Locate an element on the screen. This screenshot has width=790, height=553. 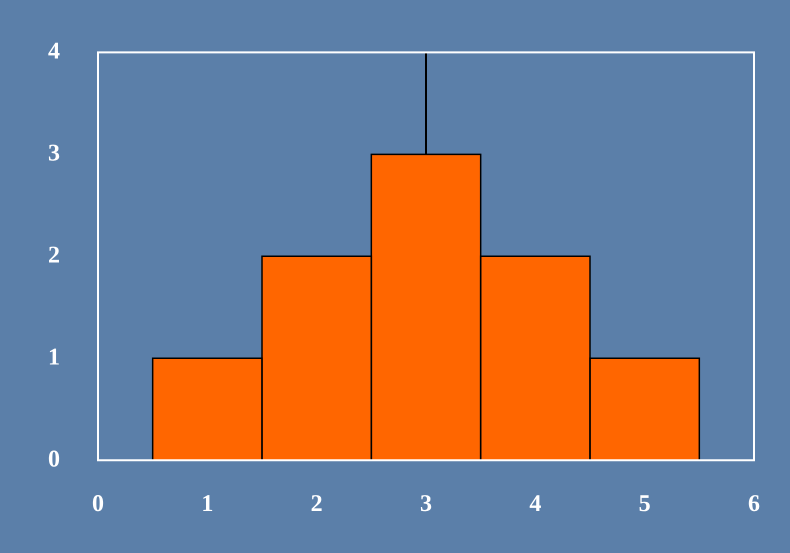
x-tick-label: 2 is located at coordinates (316, 503).